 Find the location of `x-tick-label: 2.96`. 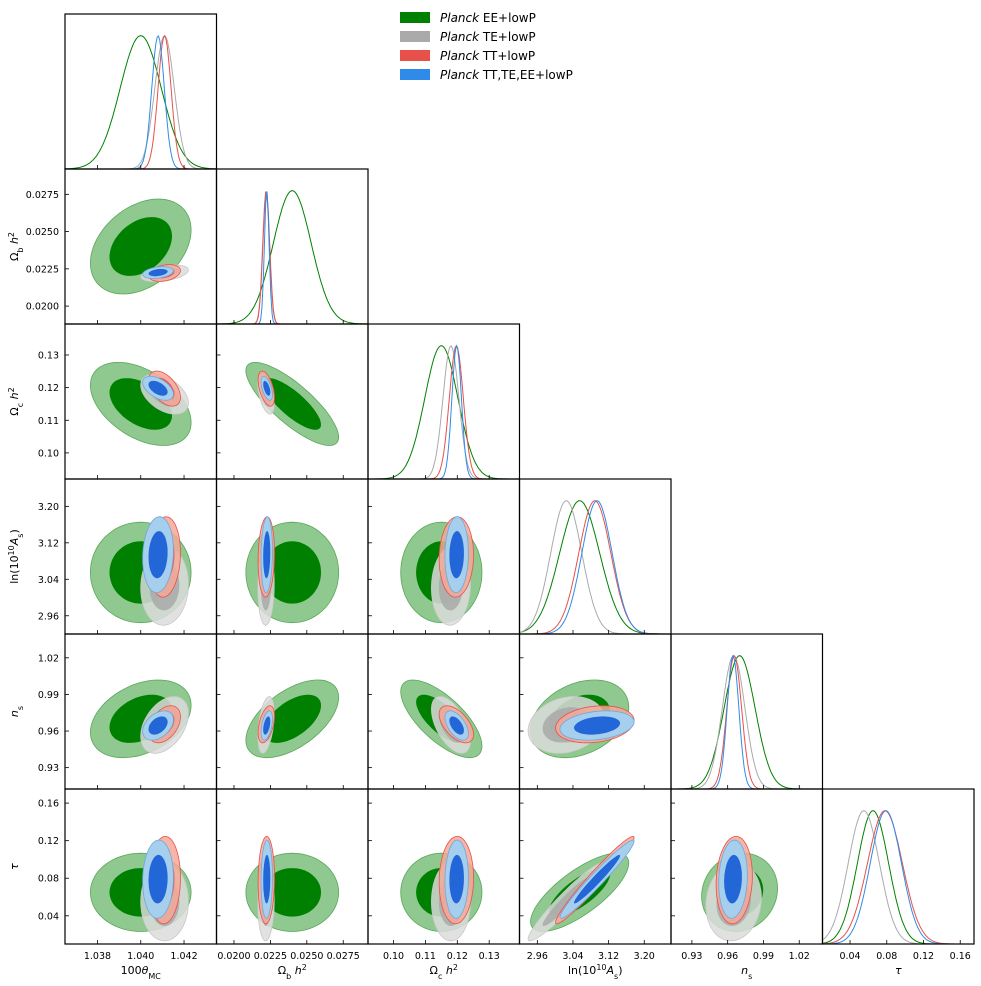

x-tick-label: 2.96 is located at coordinates (537, 956).